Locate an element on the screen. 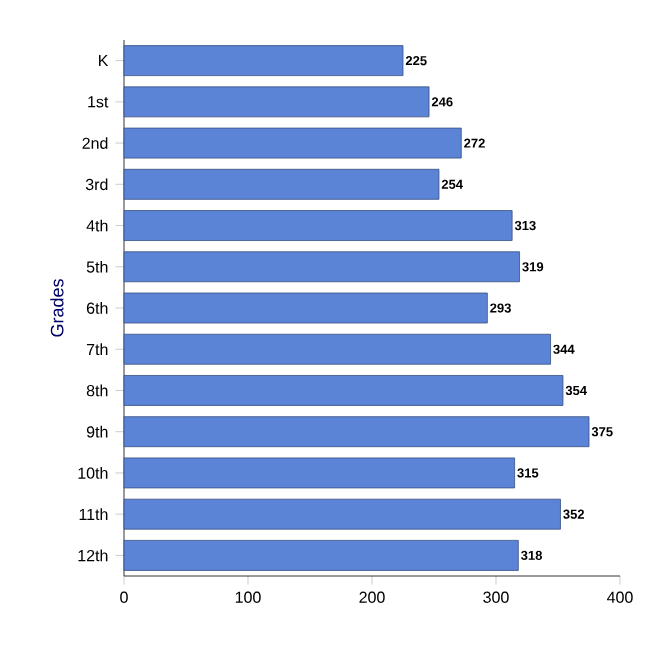 The image size is (660, 660). y-tick-label: 9th is located at coordinates (97, 431).